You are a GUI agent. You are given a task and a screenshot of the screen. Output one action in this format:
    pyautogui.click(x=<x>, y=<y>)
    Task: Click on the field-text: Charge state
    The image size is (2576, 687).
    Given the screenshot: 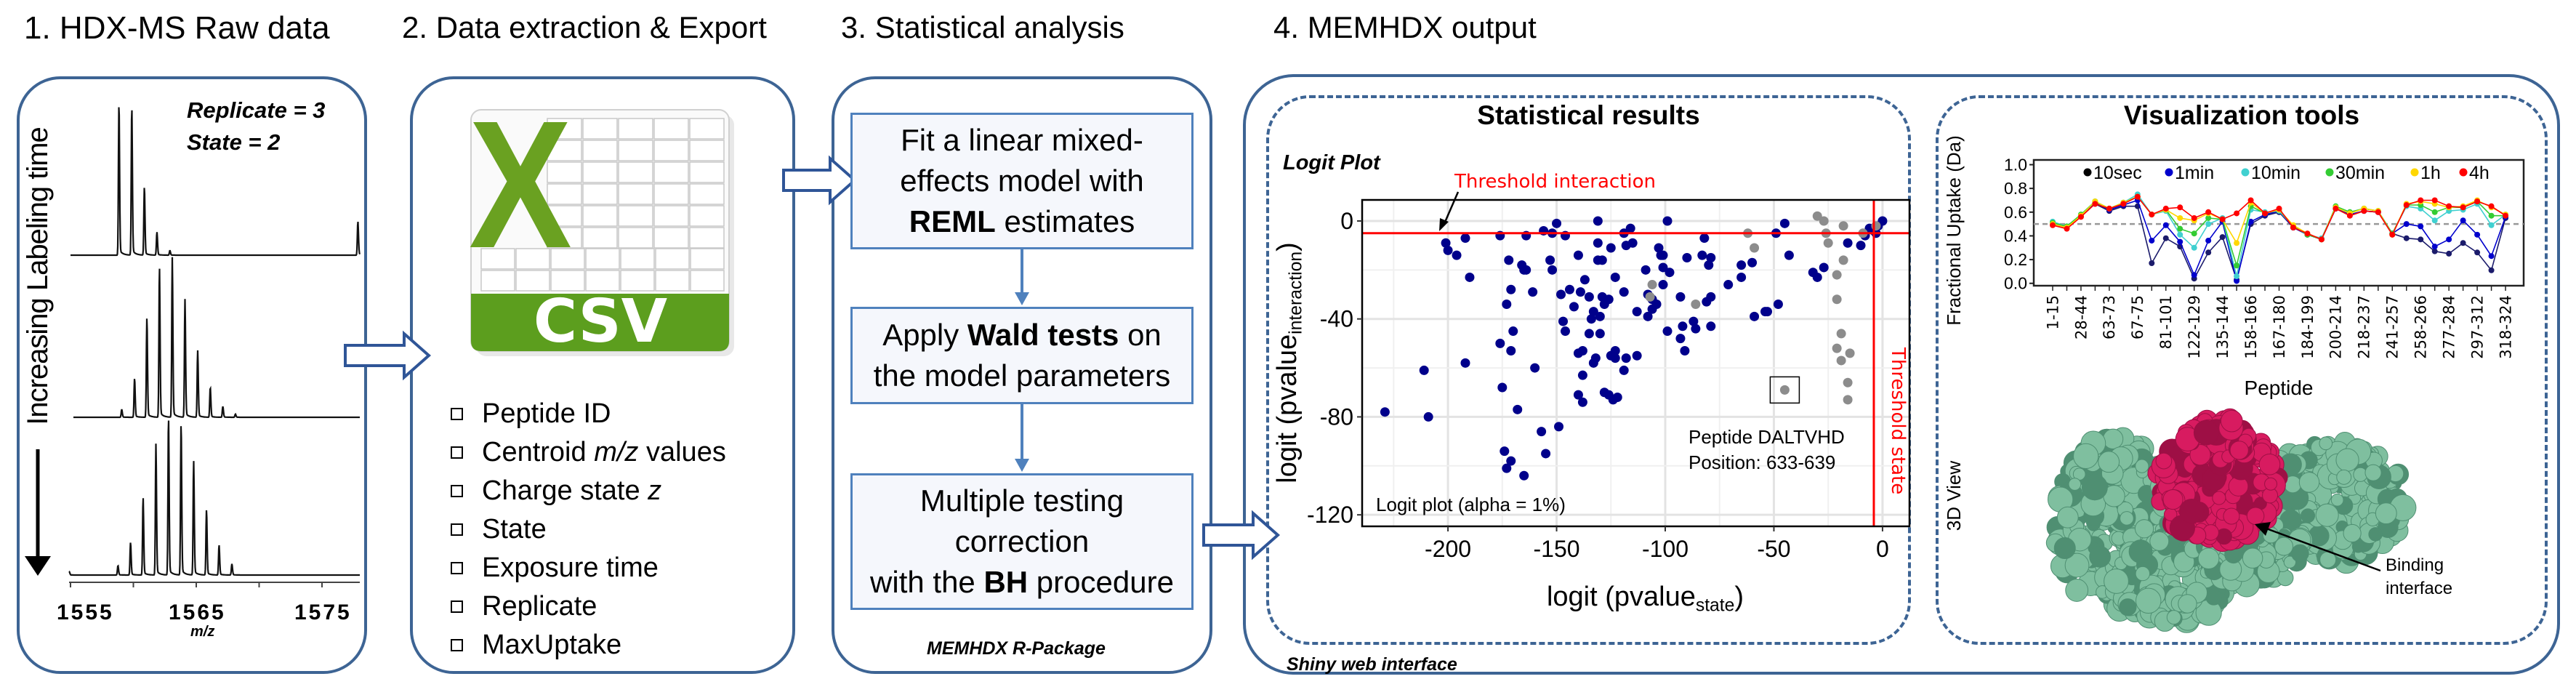 What is the action you would take?
    pyautogui.click(x=565, y=490)
    